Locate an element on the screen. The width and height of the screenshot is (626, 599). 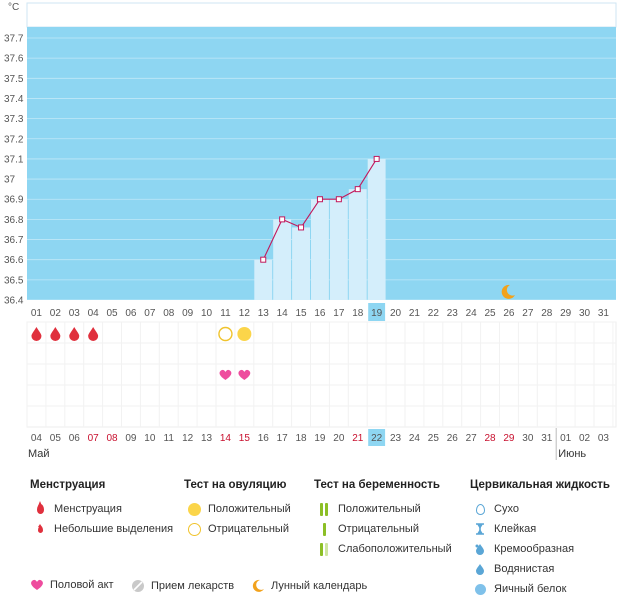
legend-intercourse: Половой акт is located at coordinates (72, 585).